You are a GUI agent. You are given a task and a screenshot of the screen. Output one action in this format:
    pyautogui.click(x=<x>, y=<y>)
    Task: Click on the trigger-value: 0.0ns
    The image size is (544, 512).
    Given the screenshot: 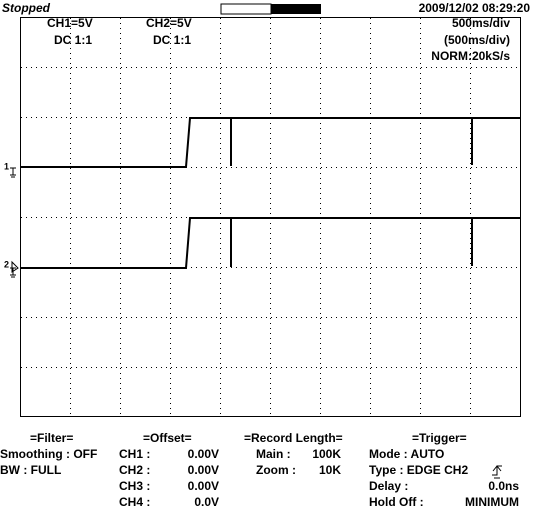 What is the action you would take?
    pyautogui.click(x=503, y=486)
    